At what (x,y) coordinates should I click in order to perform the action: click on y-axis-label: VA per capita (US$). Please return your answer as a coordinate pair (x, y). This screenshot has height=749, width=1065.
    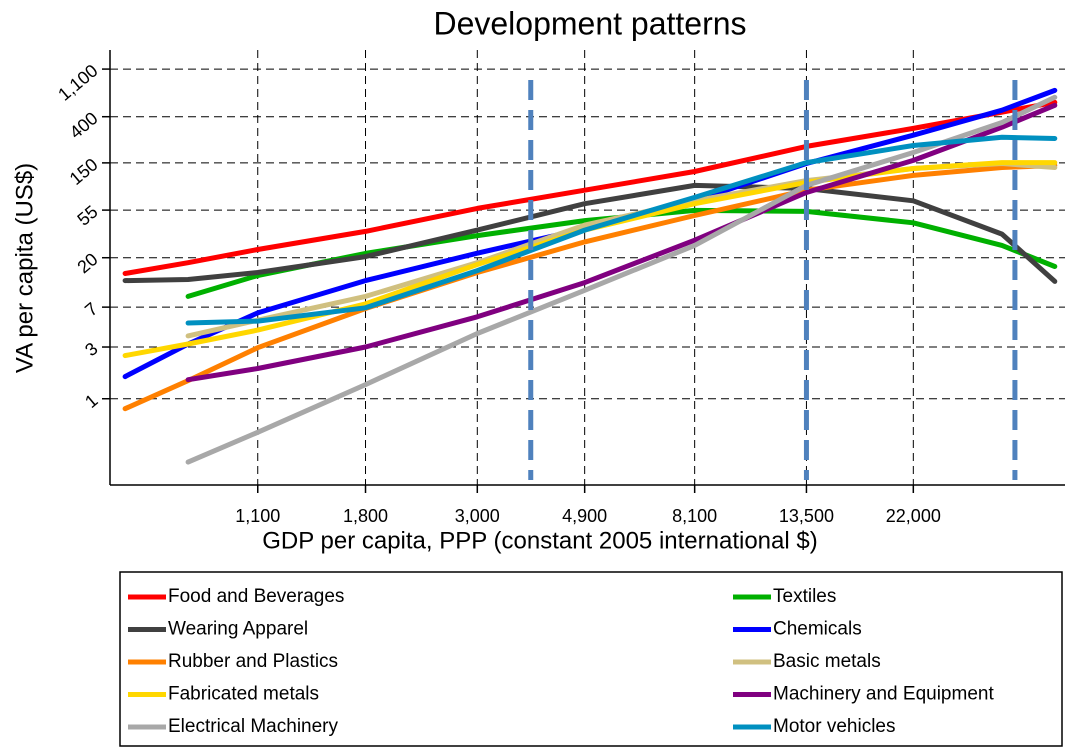
    Looking at the image, I should click on (24, 268).